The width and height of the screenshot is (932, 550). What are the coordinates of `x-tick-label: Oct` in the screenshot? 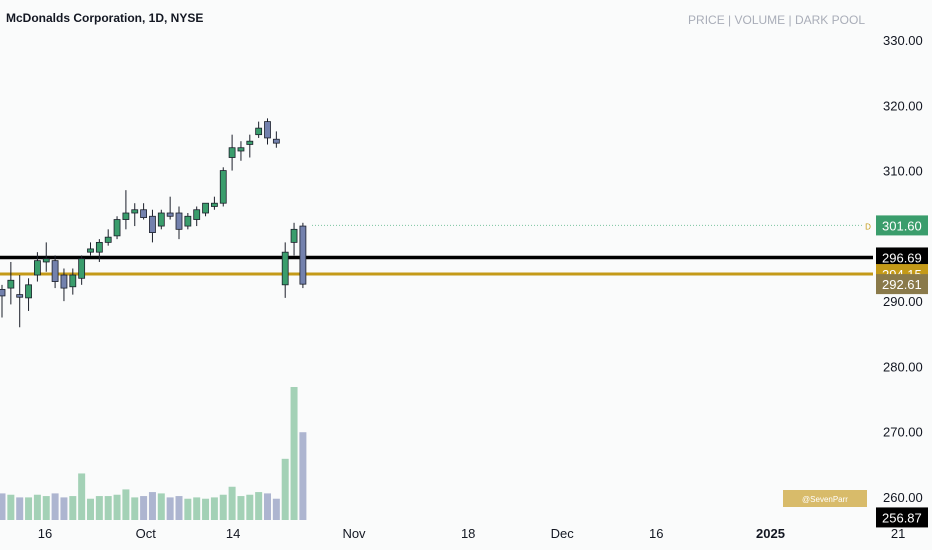 It's located at (146, 533).